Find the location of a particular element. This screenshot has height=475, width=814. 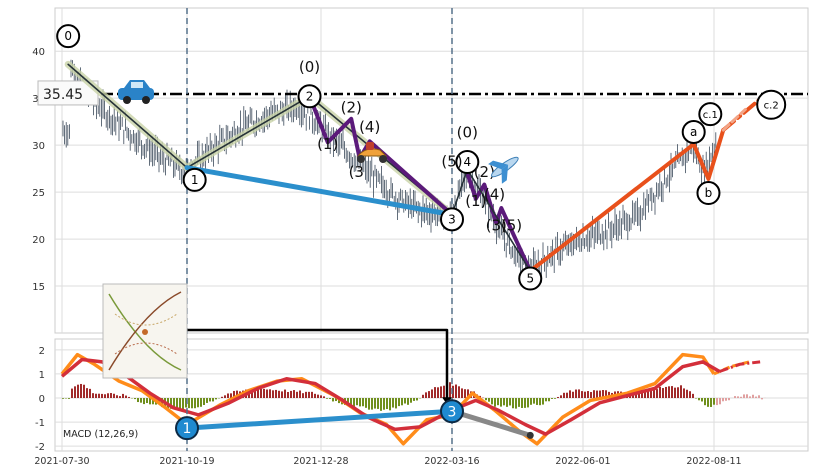

macd-gray-dot is located at coordinates (530, 435).